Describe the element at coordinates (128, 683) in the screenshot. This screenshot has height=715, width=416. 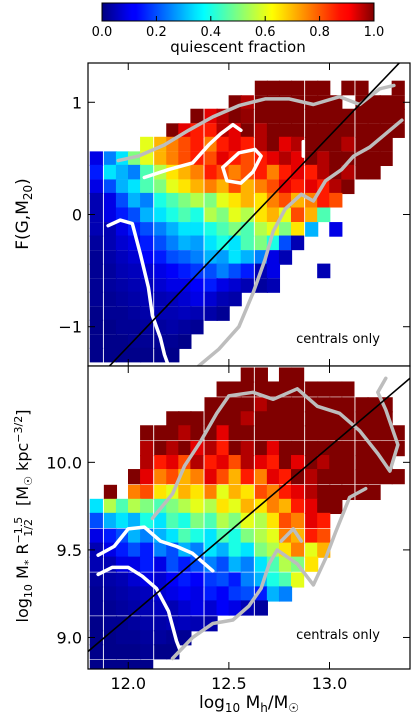
I see `x-tick-label: 12.0` at that location.